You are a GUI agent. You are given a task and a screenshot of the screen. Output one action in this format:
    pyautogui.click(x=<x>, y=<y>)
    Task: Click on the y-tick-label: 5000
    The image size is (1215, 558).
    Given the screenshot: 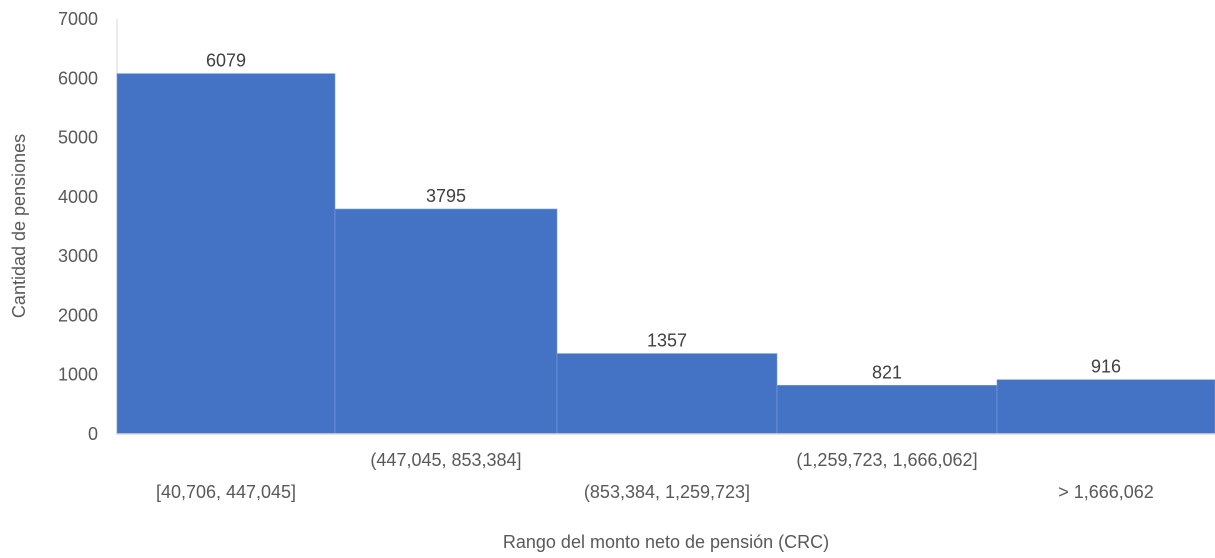 What is the action you would take?
    pyautogui.click(x=78, y=138)
    